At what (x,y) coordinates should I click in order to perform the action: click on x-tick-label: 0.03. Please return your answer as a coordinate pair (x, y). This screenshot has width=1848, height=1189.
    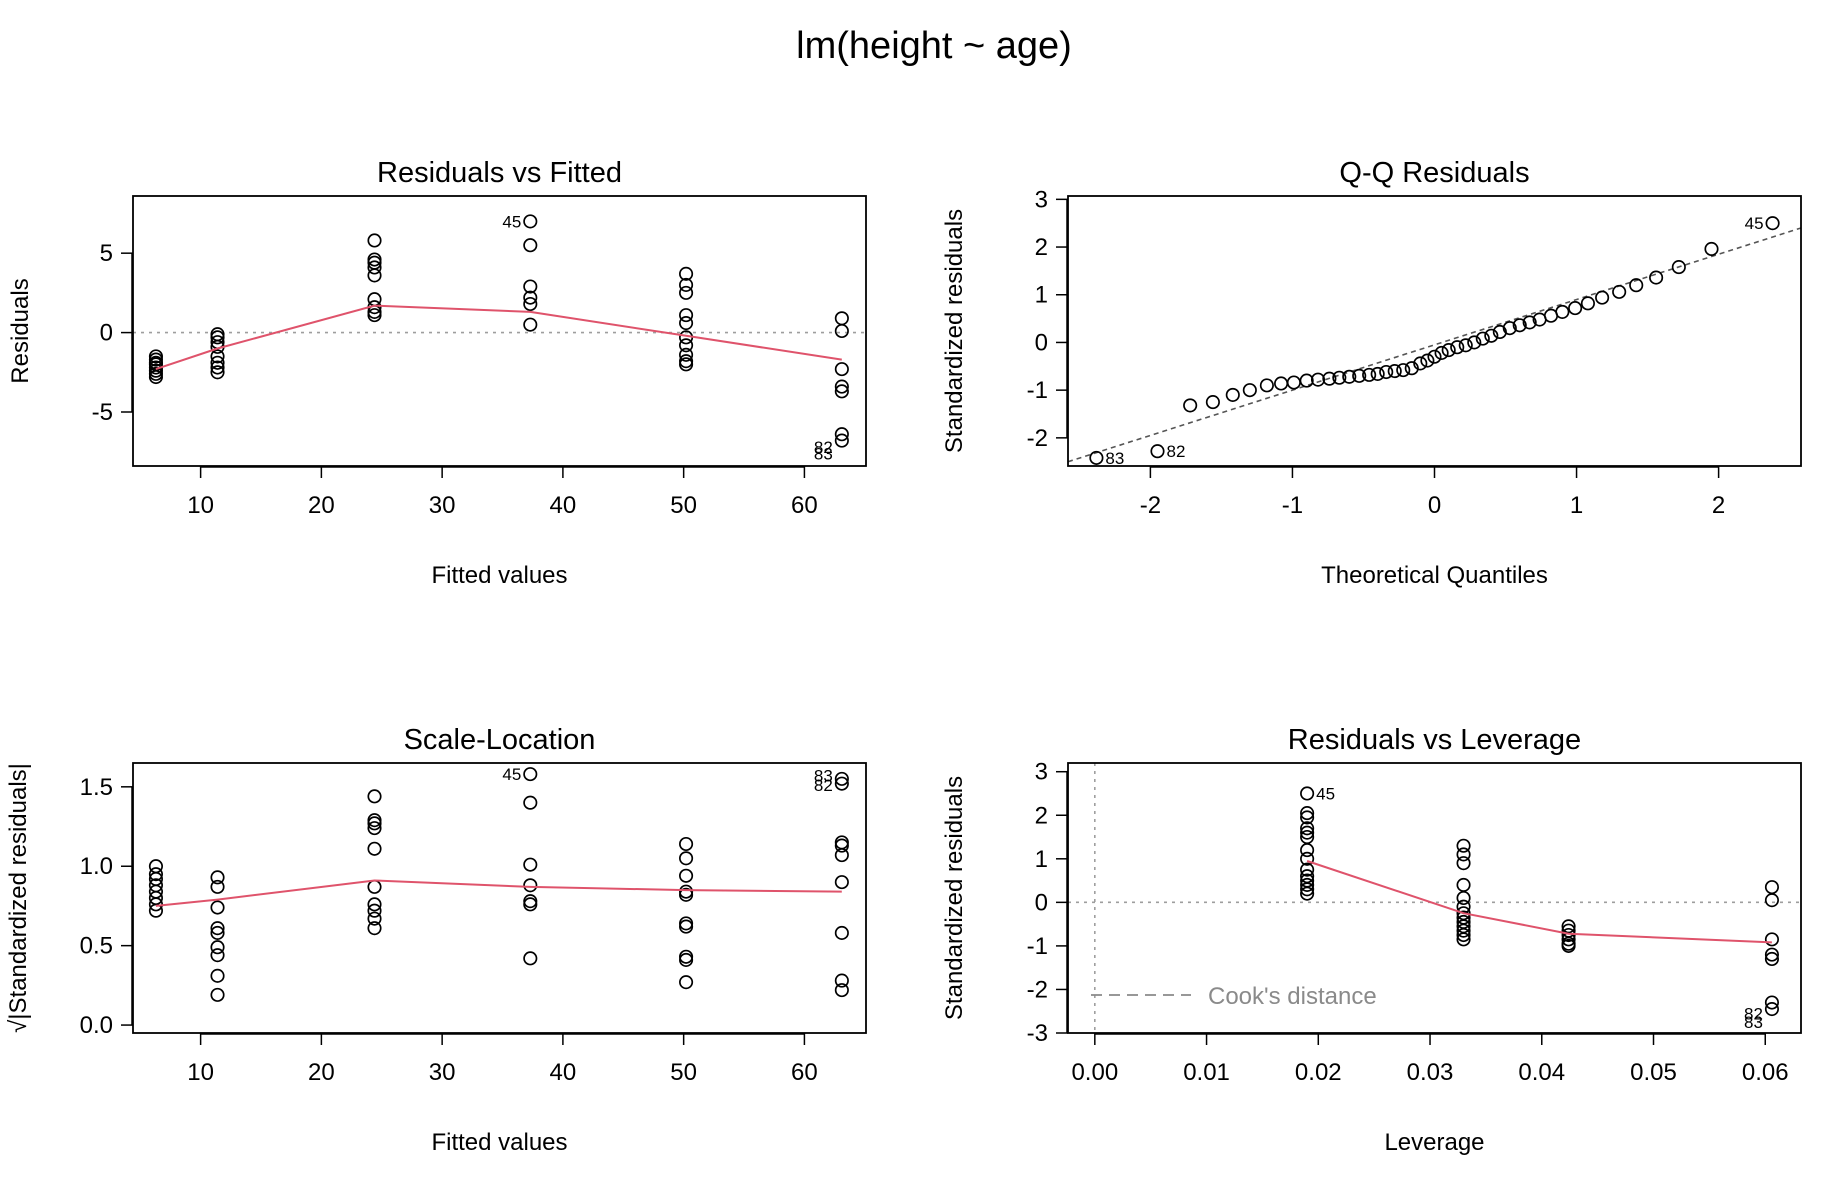
    Looking at the image, I should click on (1430, 1072).